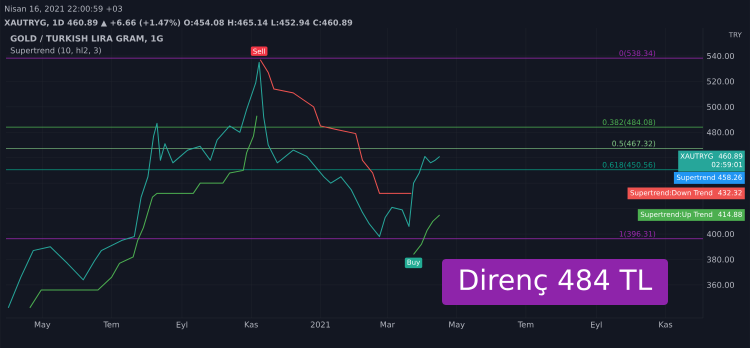 This screenshot has width=750, height=348. Describe the element at coordinates (720, 259) in the screenshot. I see `y-tick-label: 380.00` at that location.